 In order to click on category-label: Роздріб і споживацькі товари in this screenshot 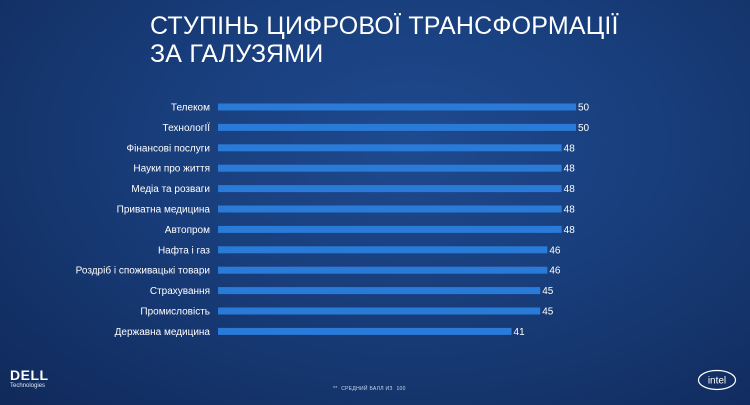, I will do `click(143, 271)`.